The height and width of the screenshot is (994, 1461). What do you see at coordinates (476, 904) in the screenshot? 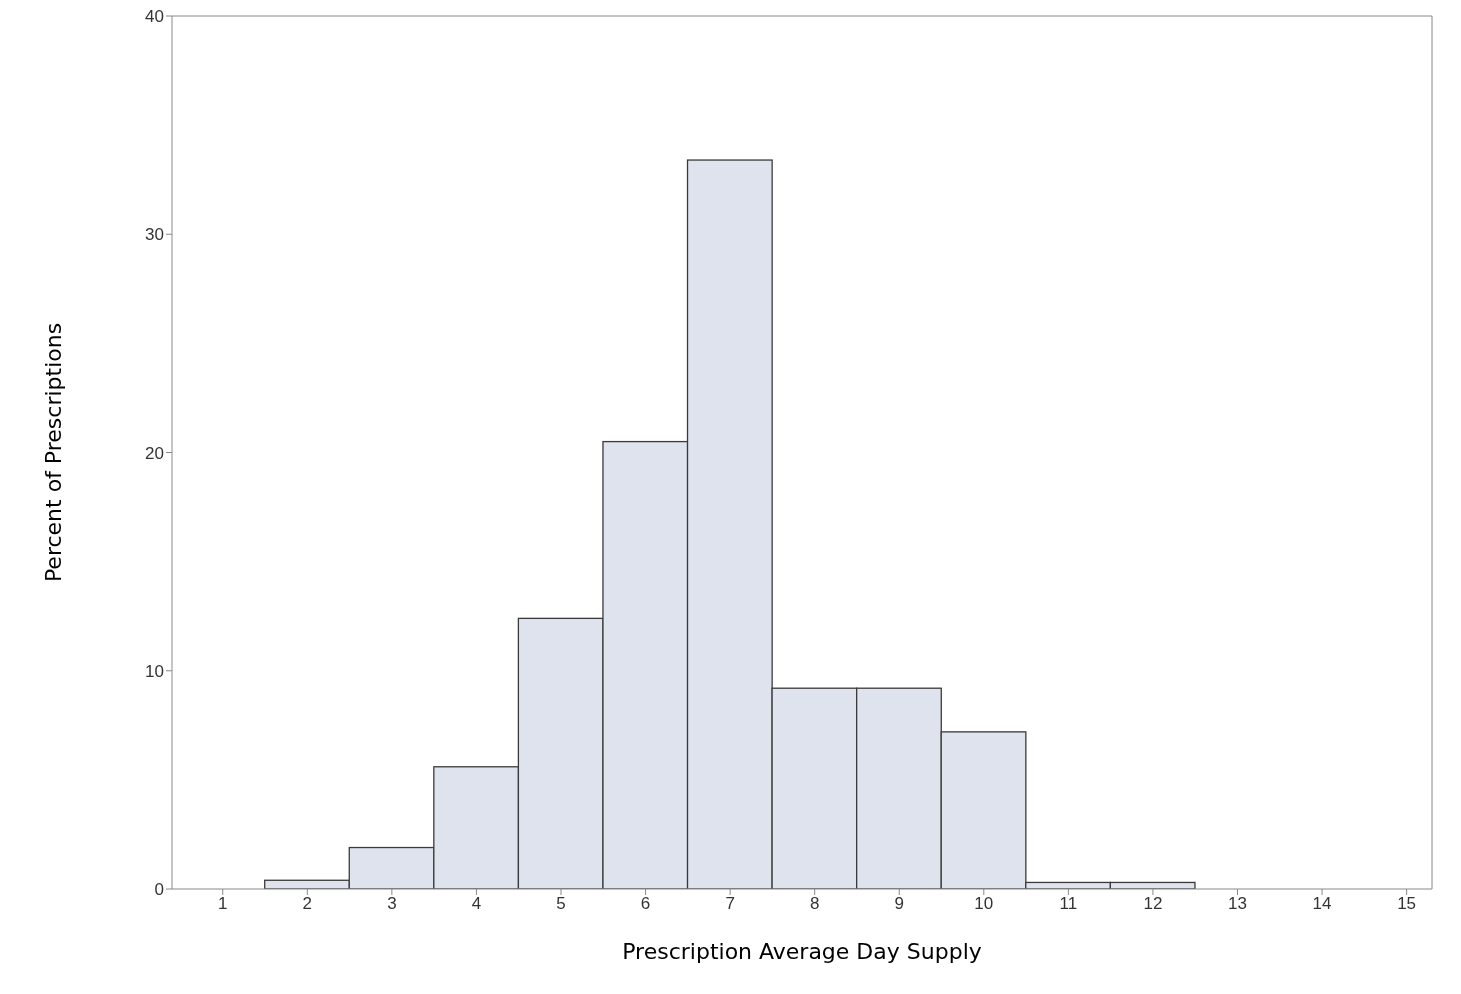
I see `x-tick-label: 4` at bounding box center [476, 904].